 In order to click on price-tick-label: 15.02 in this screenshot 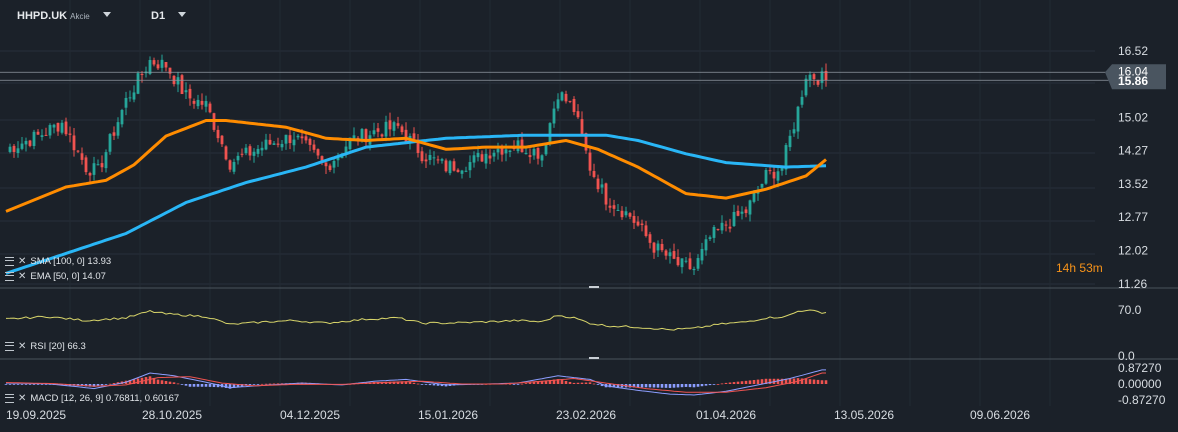, I will do `click(1133, 117)`.